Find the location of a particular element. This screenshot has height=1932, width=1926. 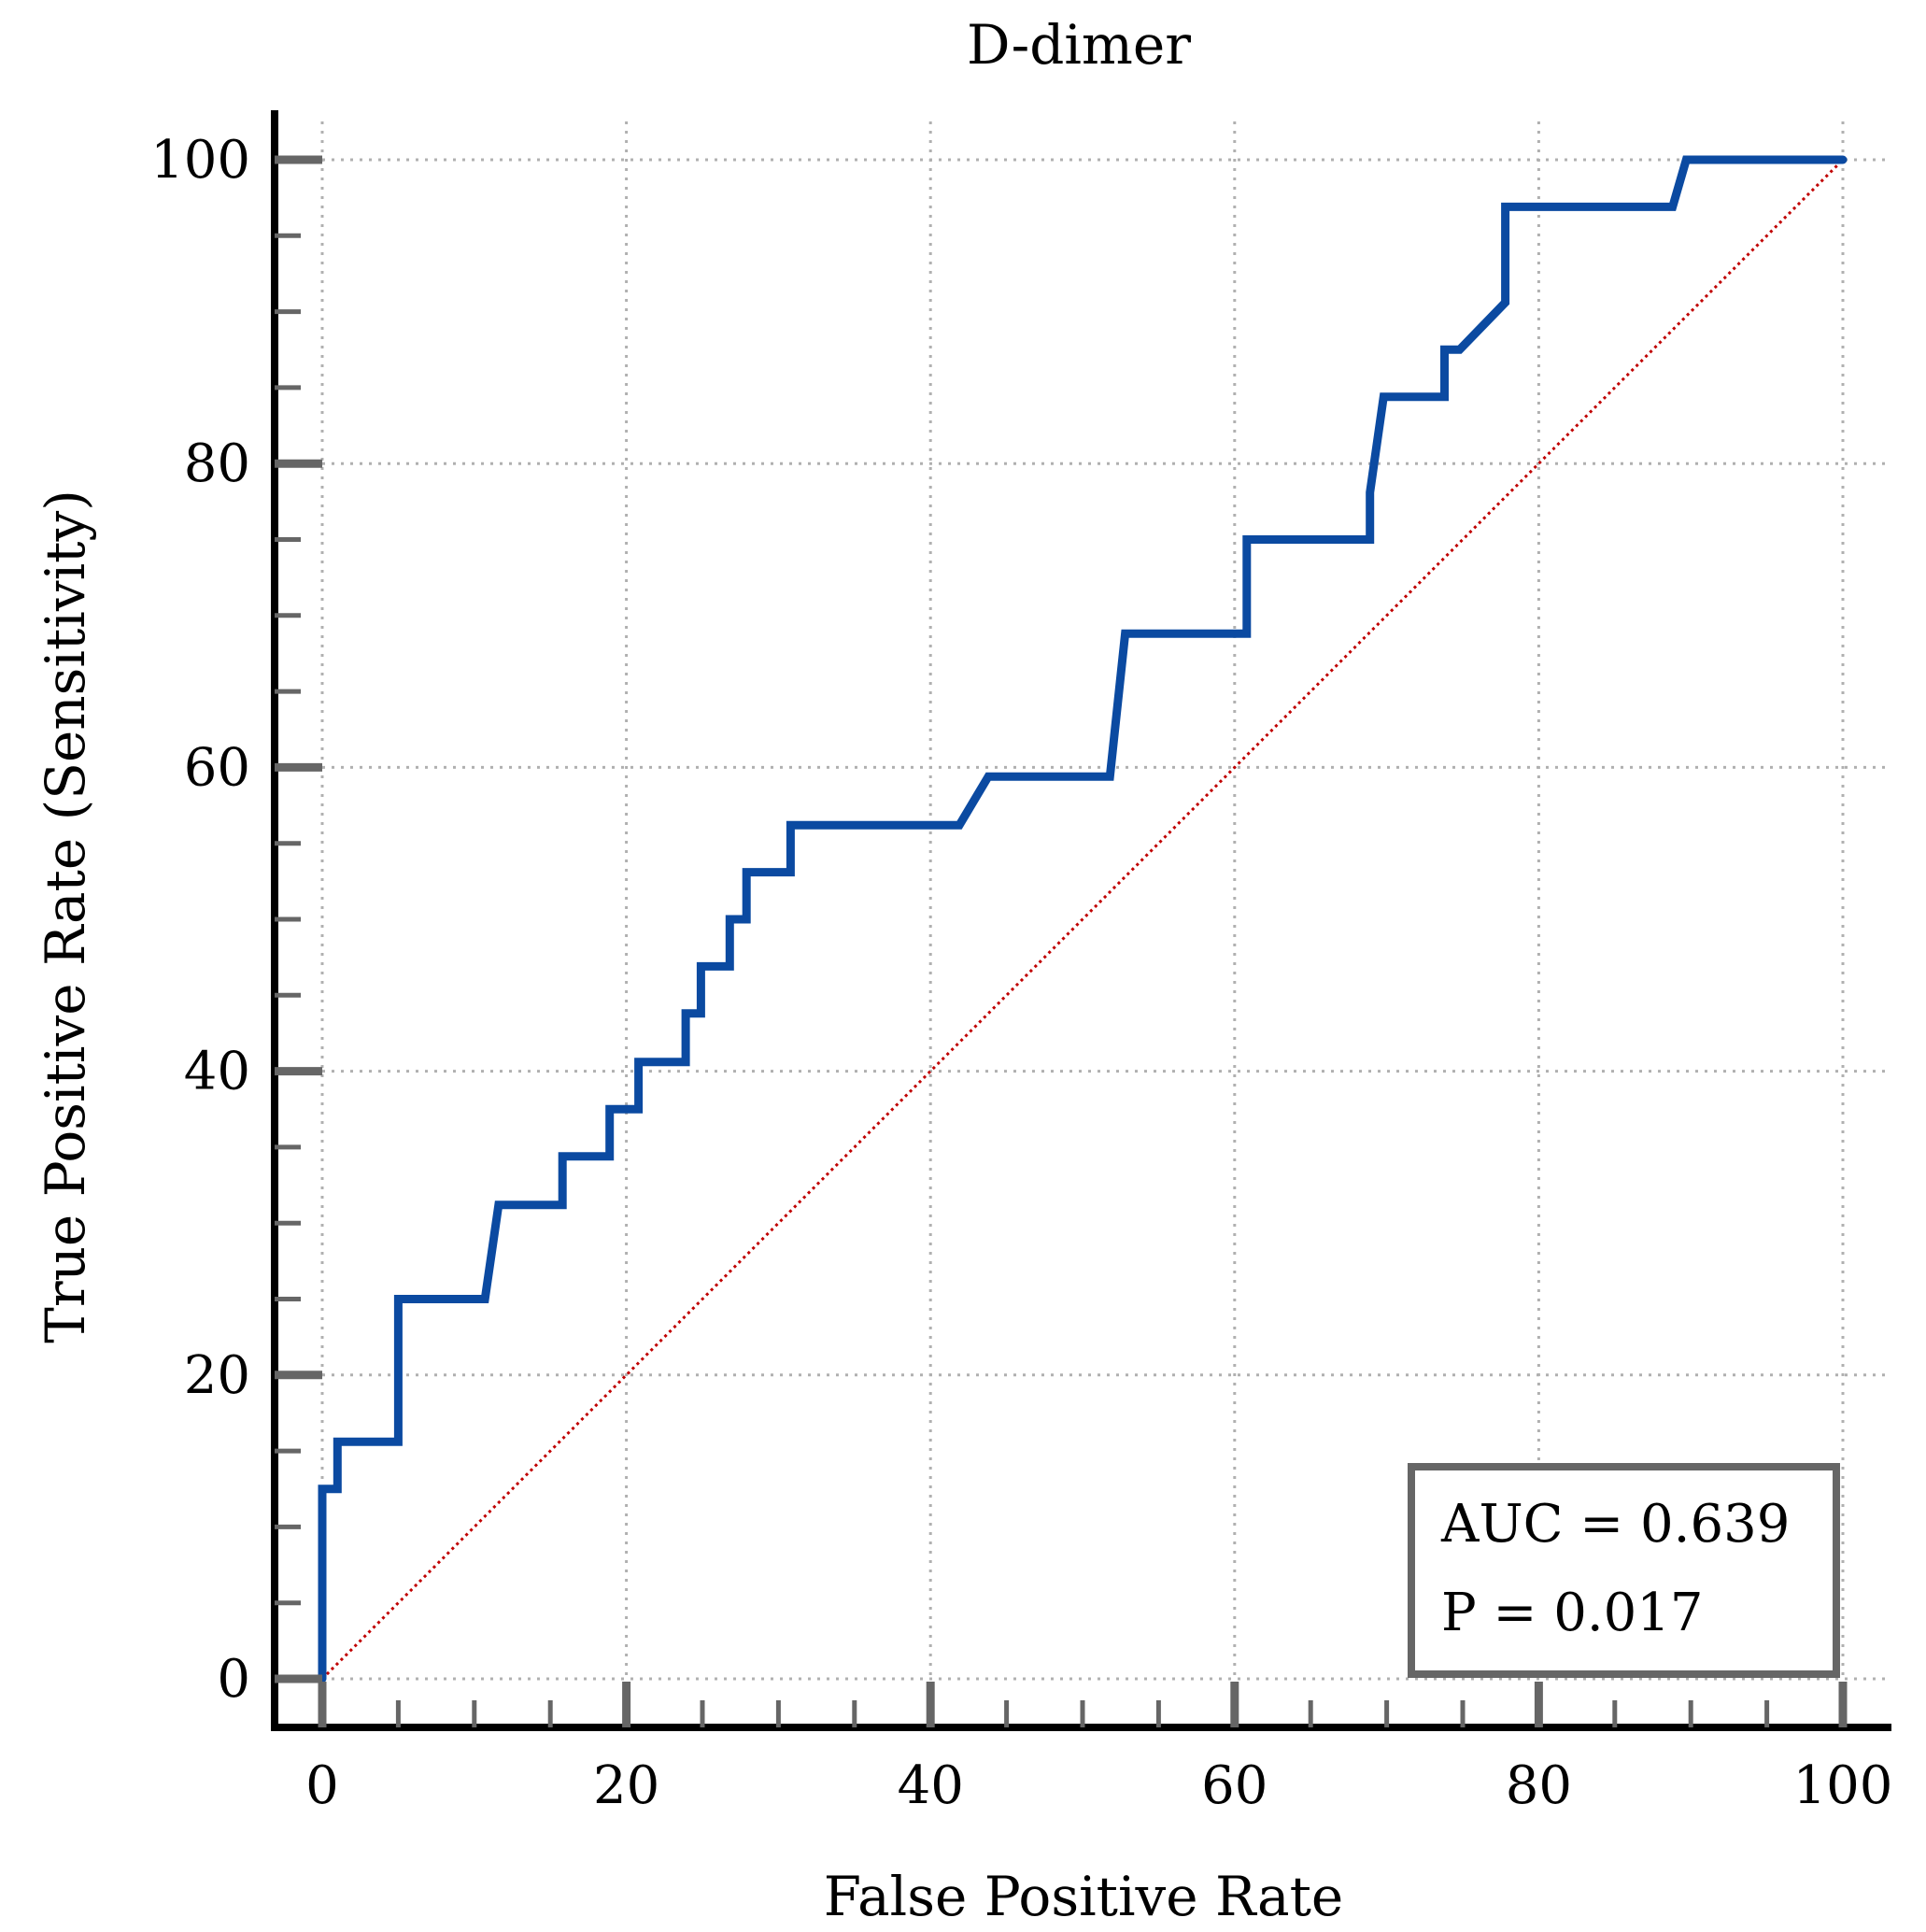

stats-box-frame is located at coordinates (1624, 1570).